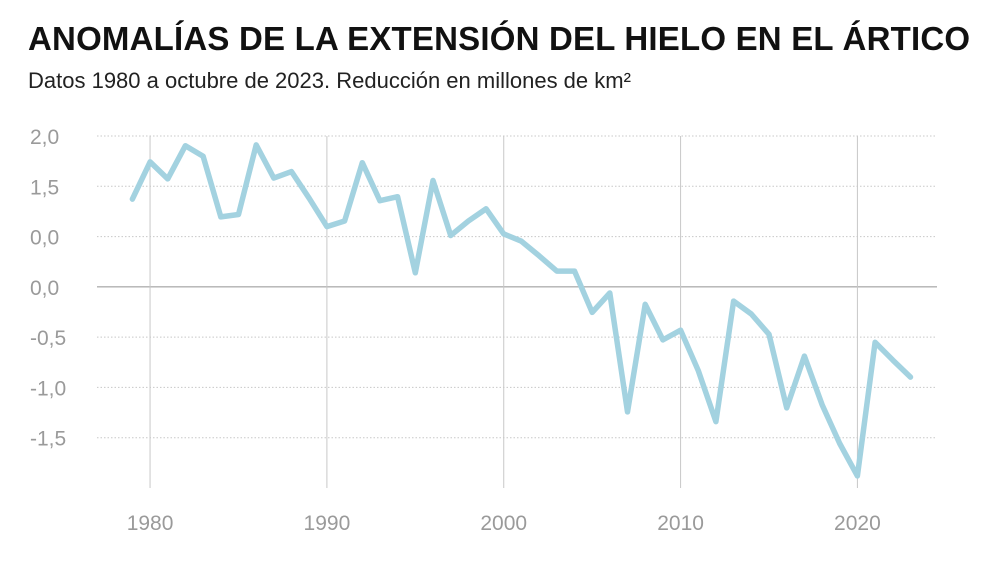 The width and height of the screenshot is (1000, 567). Describe the element at coordinates (44, 187) in the screenshot. I see `y-tick-label: 1,5` at that location.